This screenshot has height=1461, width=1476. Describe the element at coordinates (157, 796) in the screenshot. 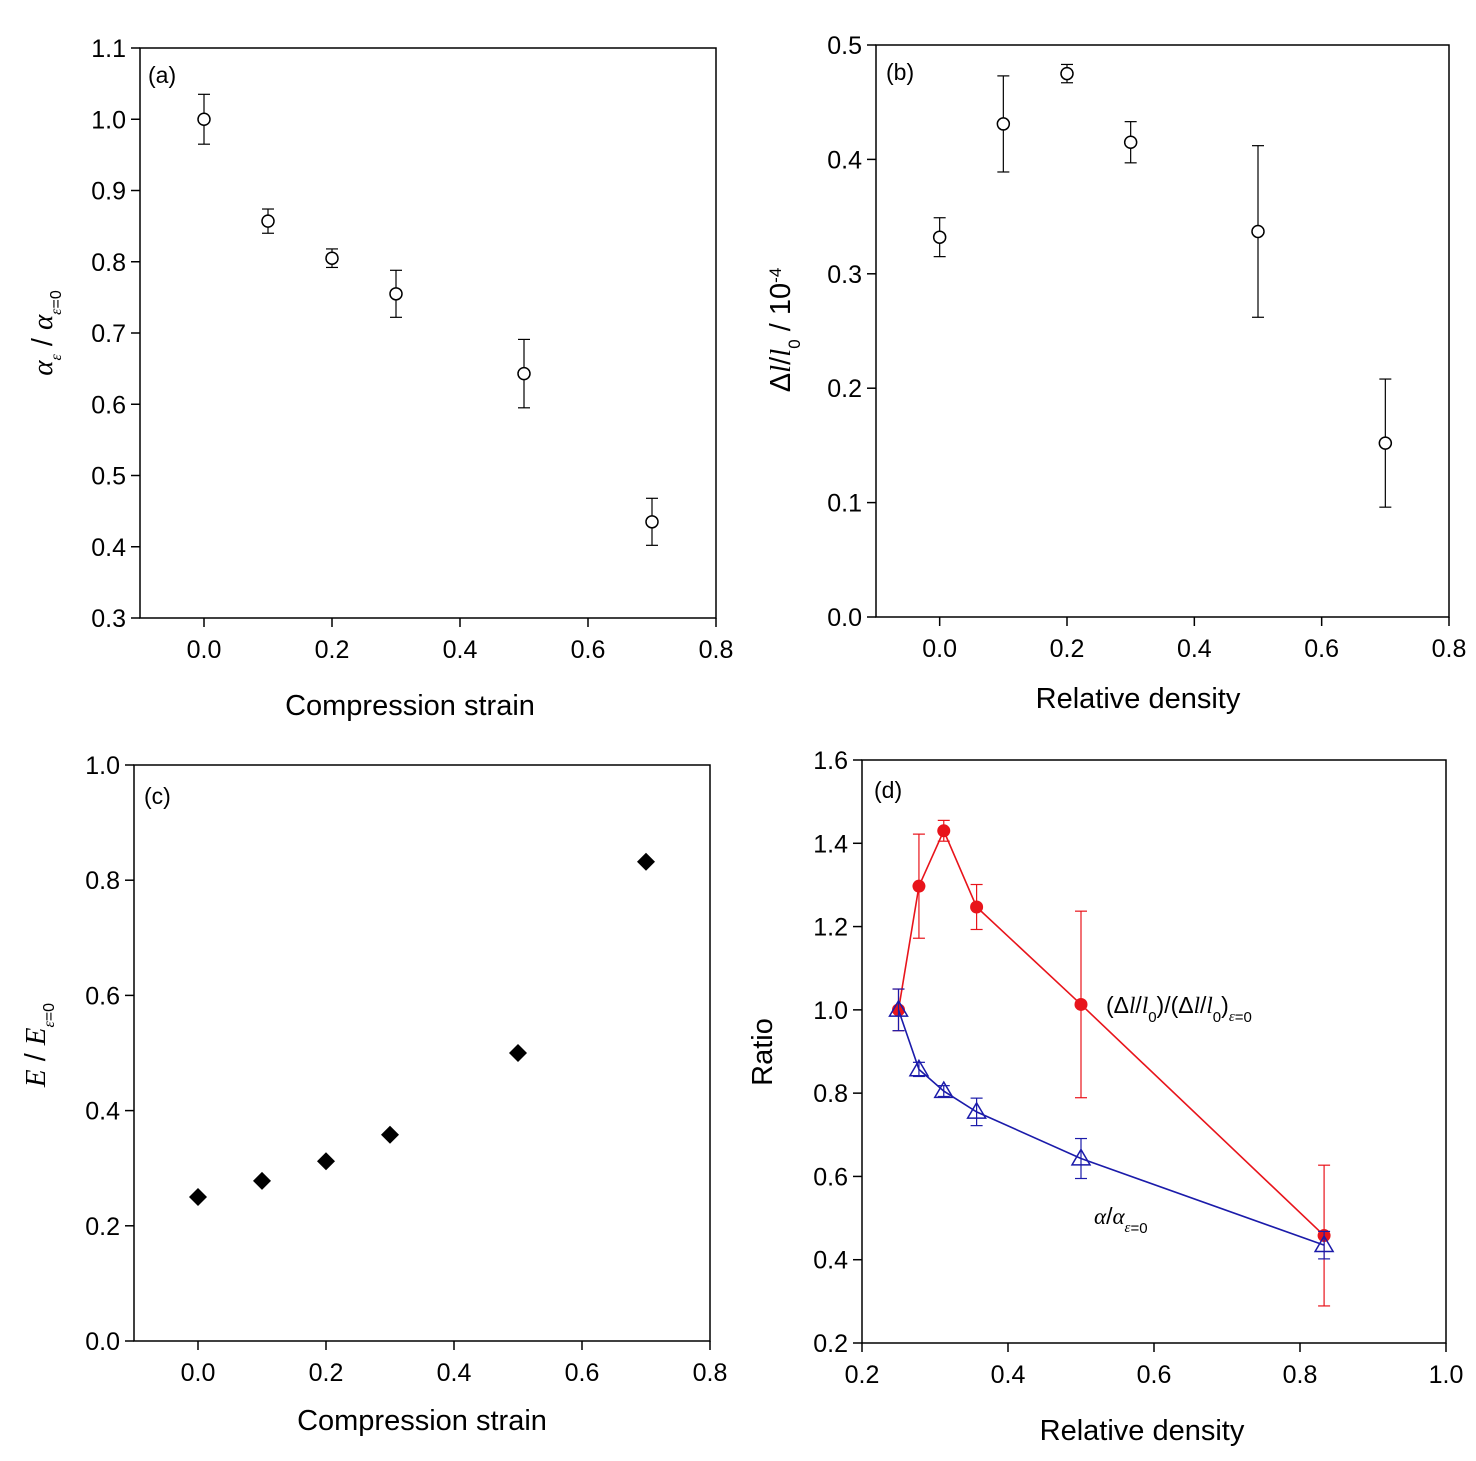

I see `panel-label-c: (c)` at that location.